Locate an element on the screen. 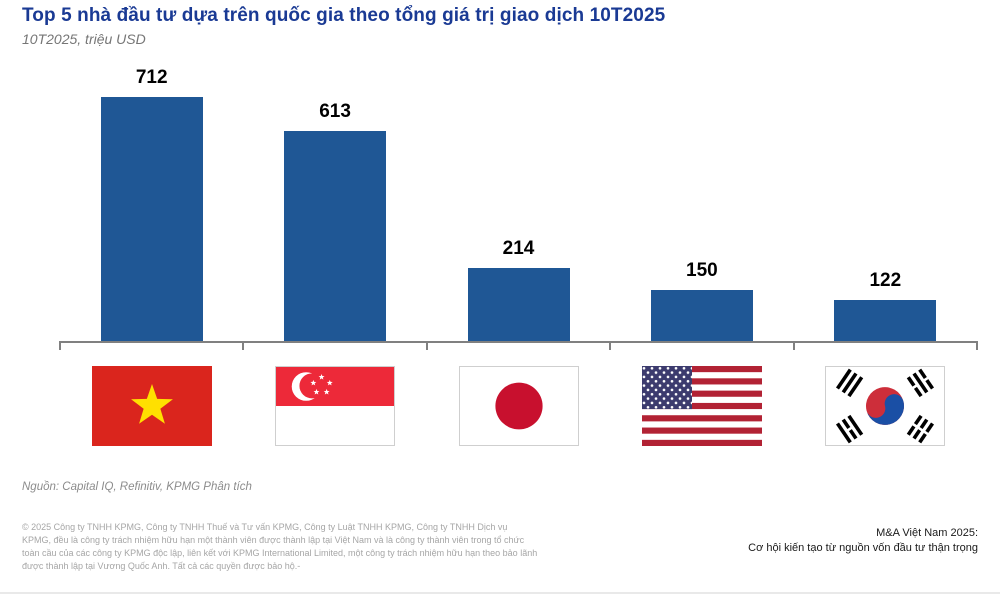 The height and width of the screenshot is (598, 1000). japan-flag-icon is located at coordinates (518, 406).